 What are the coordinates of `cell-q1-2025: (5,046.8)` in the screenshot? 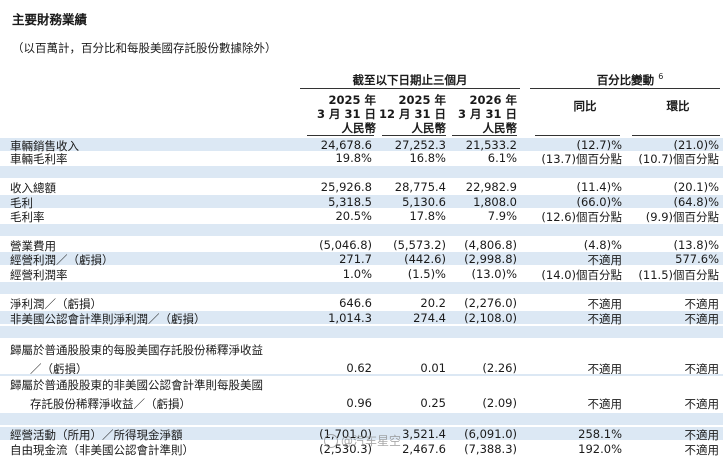 It's located at (345, 245).